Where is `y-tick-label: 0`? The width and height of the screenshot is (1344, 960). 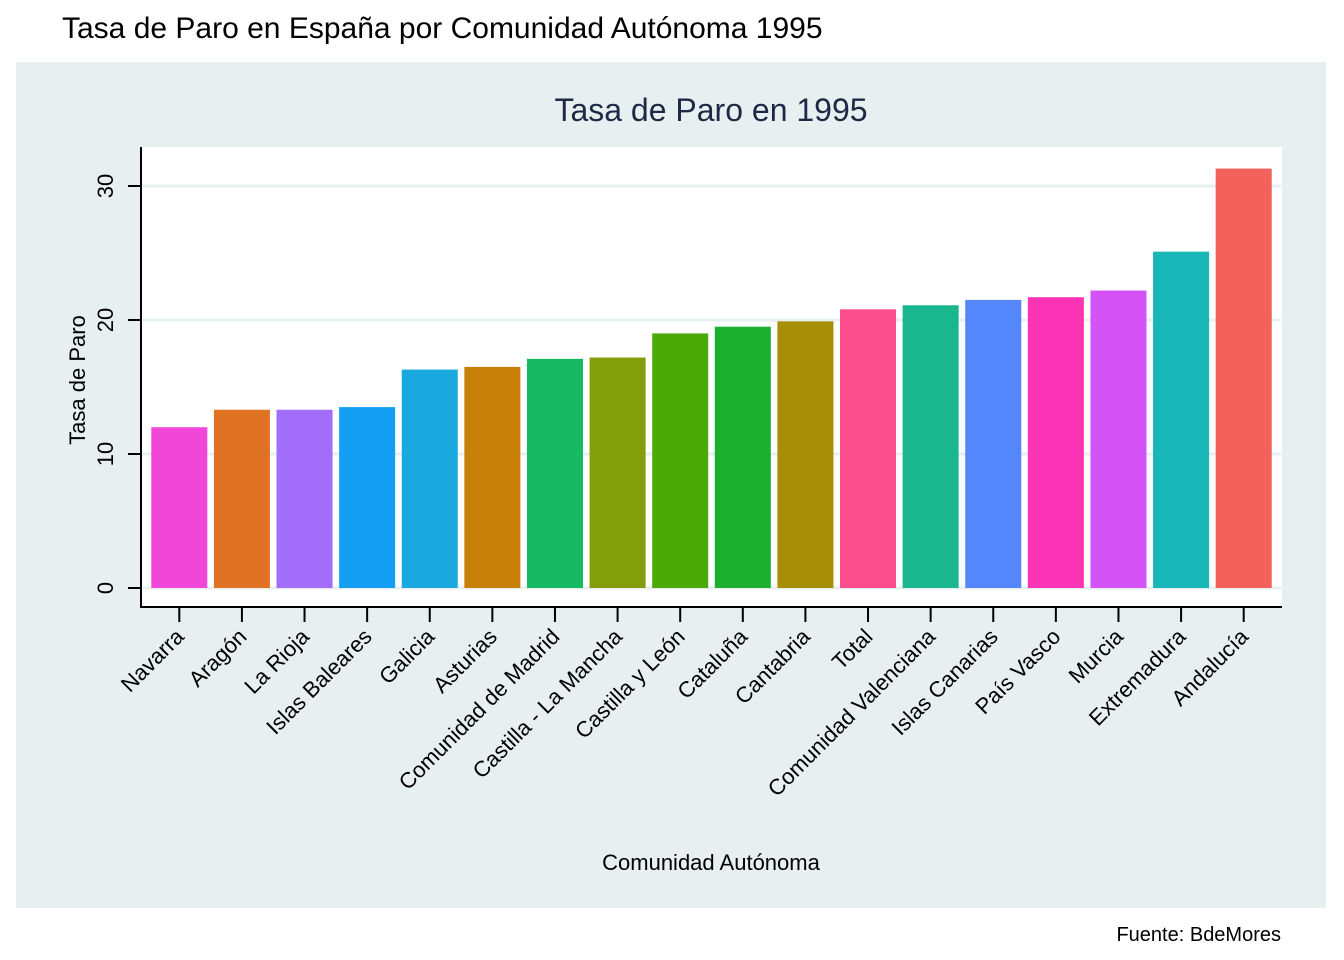
y-tick-label: 0 is located at coordinates (105, 588).